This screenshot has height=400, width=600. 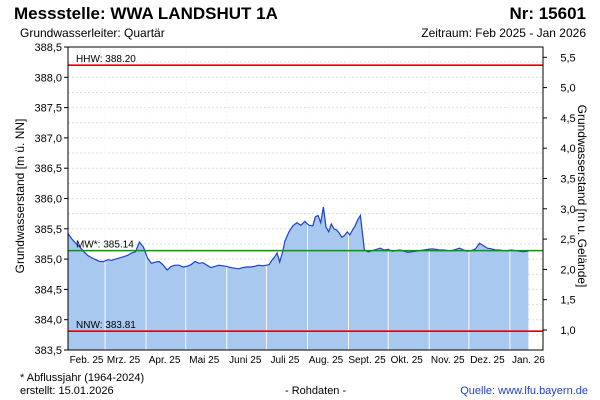 What do you see at coordinates (146, 13) in the screenshot?
I see `chart-title: Messstelle: WWA LANDSHUT 1A` at bounding box center [146, 13].